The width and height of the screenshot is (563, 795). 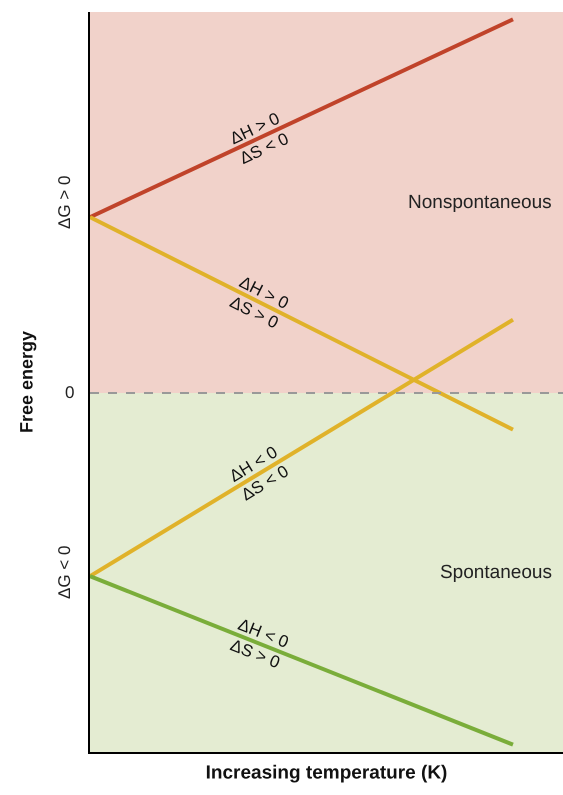 I want to click on annotation: ΔG > 0, so click(x=64, y=202).